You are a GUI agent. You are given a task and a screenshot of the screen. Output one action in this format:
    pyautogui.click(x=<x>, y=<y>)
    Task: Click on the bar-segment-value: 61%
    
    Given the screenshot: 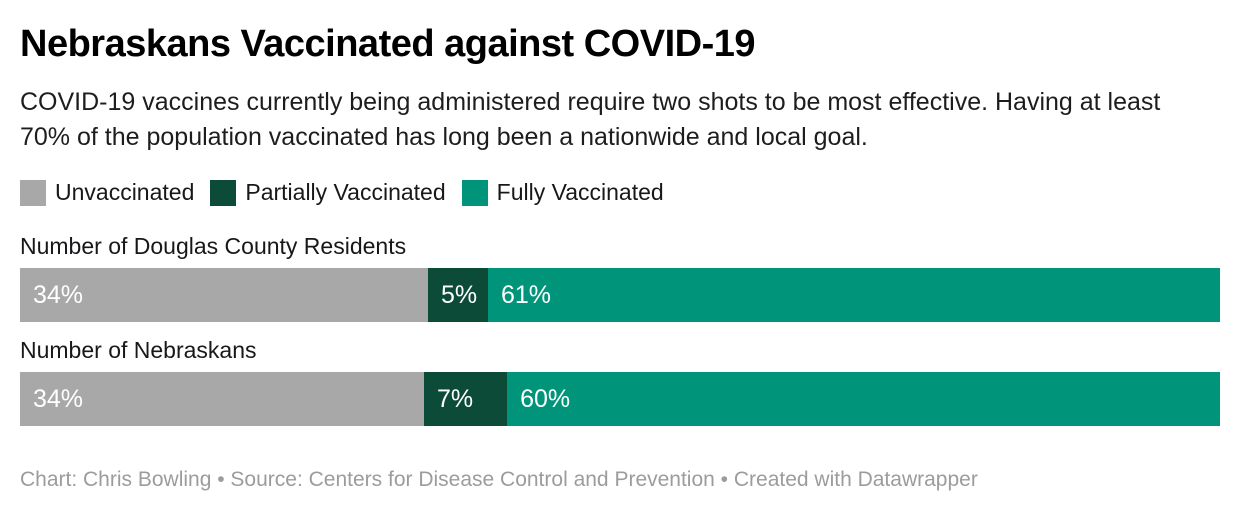 What is the action you would take?
    pyautogui.click(x=526, y=294)
    